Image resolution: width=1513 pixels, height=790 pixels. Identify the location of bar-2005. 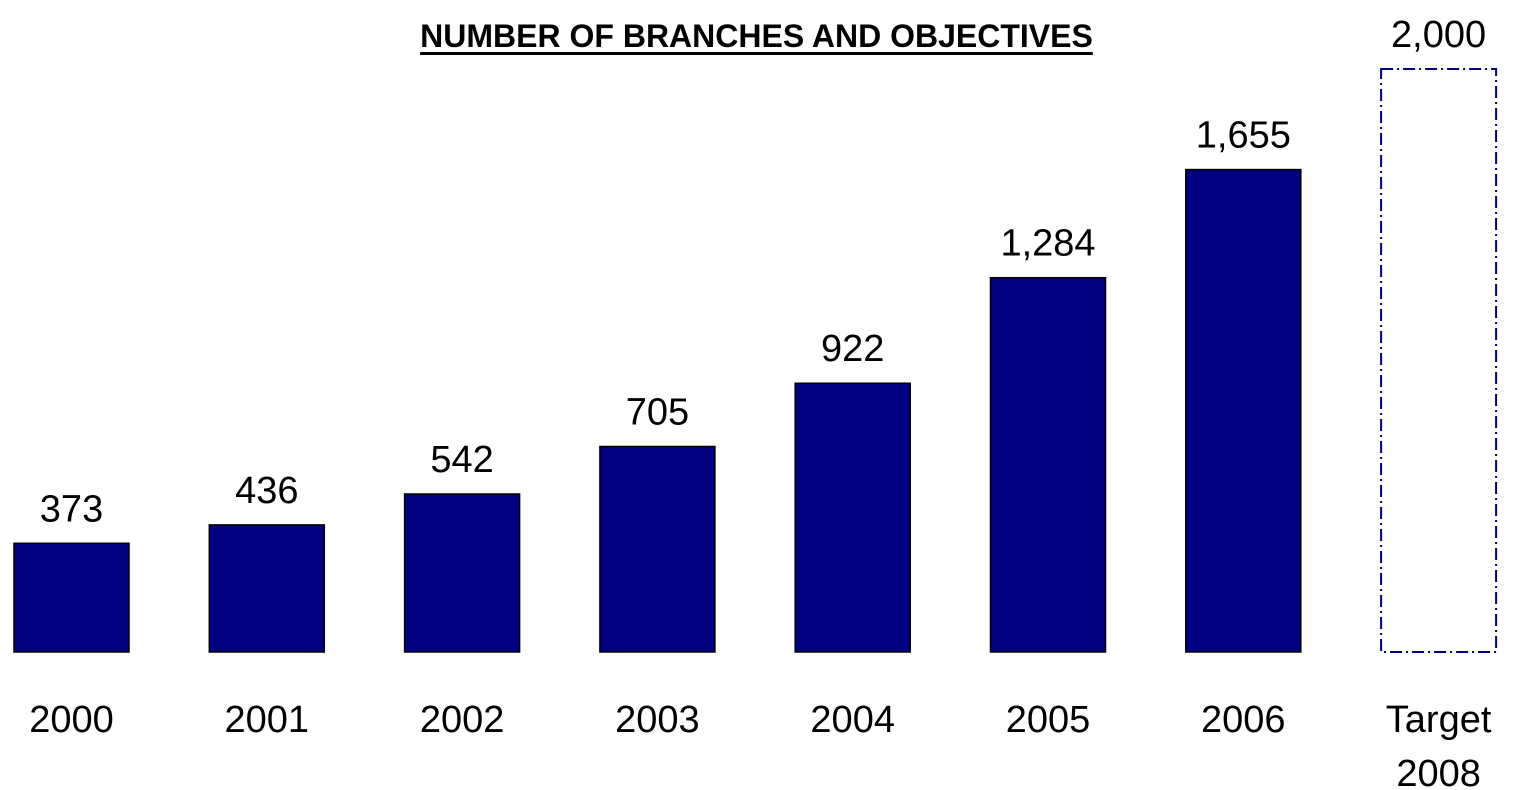
(1048, 464).